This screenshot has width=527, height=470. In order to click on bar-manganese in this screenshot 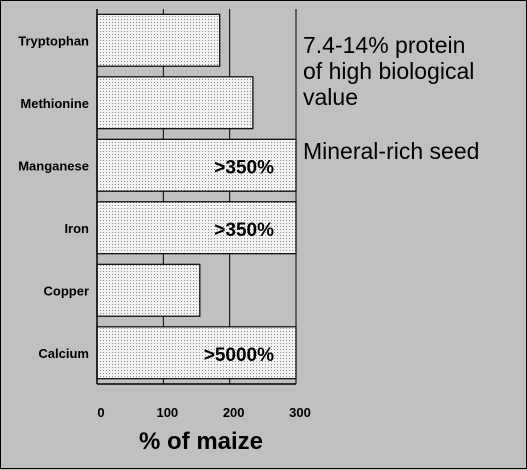, I will do `click(196, 165)`.